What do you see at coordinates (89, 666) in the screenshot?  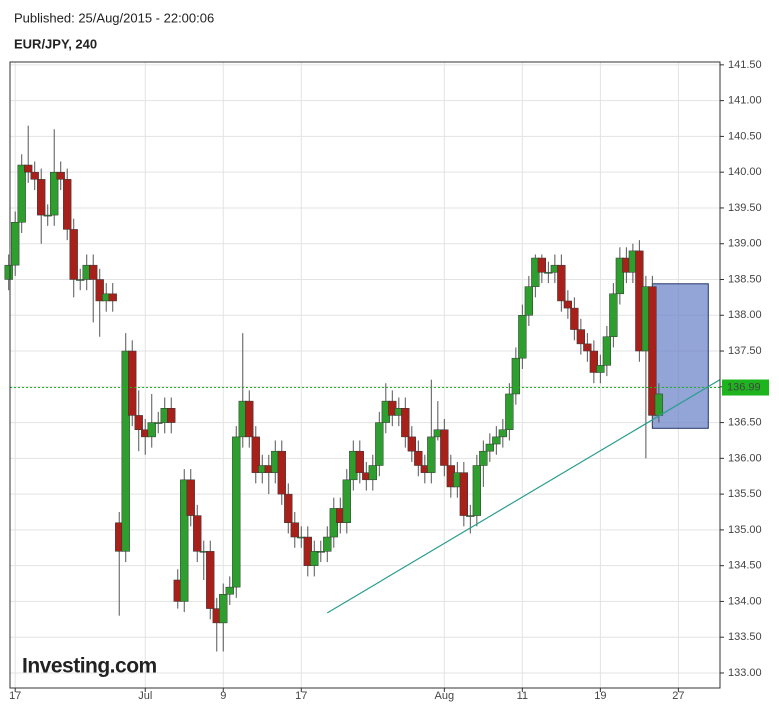 I see `logo: Investing.com` at bounding box center [89, 666].